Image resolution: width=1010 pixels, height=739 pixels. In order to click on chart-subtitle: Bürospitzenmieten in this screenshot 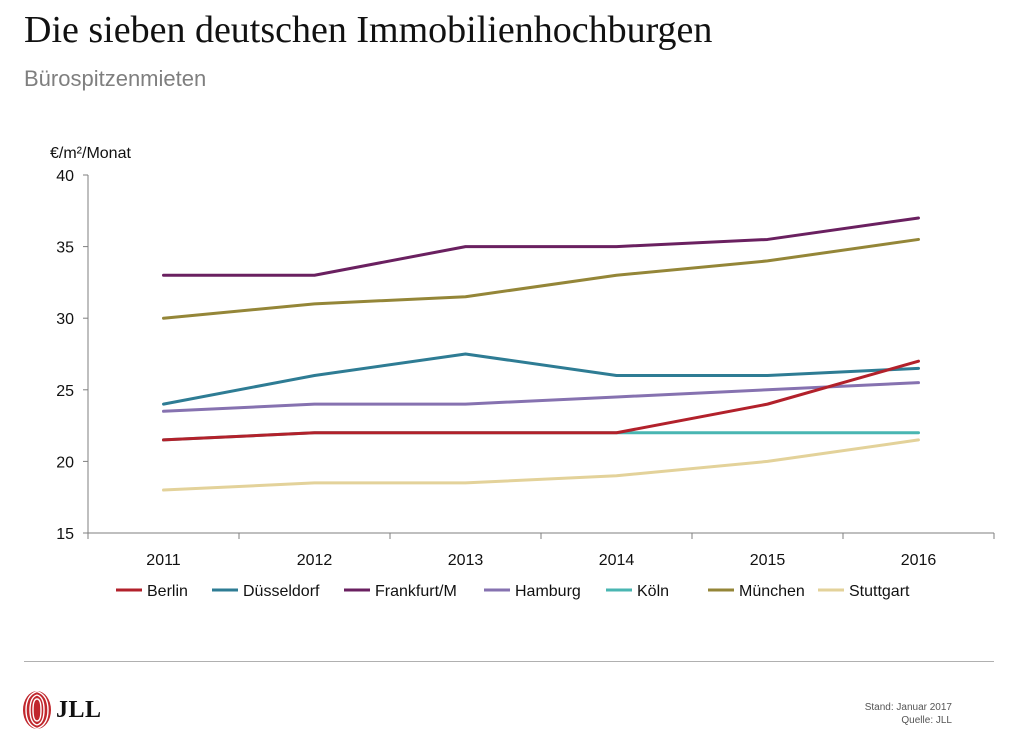, I will do `click(115, 78)`.